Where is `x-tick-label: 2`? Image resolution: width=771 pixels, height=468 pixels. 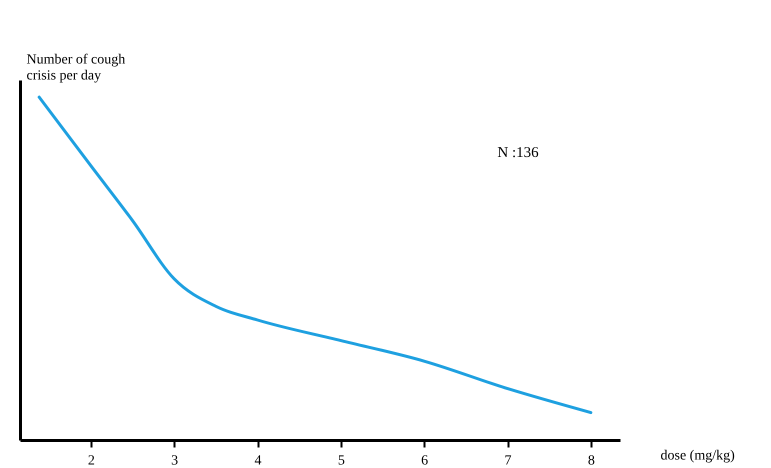 x-tick-label: 2 is located at coordinates (91, 461).